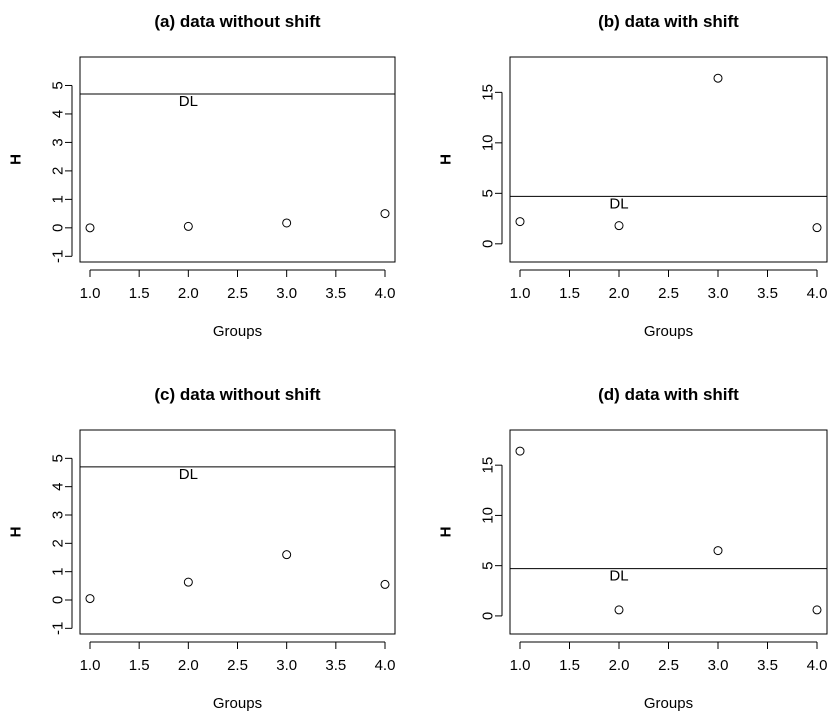  I want to click on chart-title: (a) data without shift, so click(237, 21).